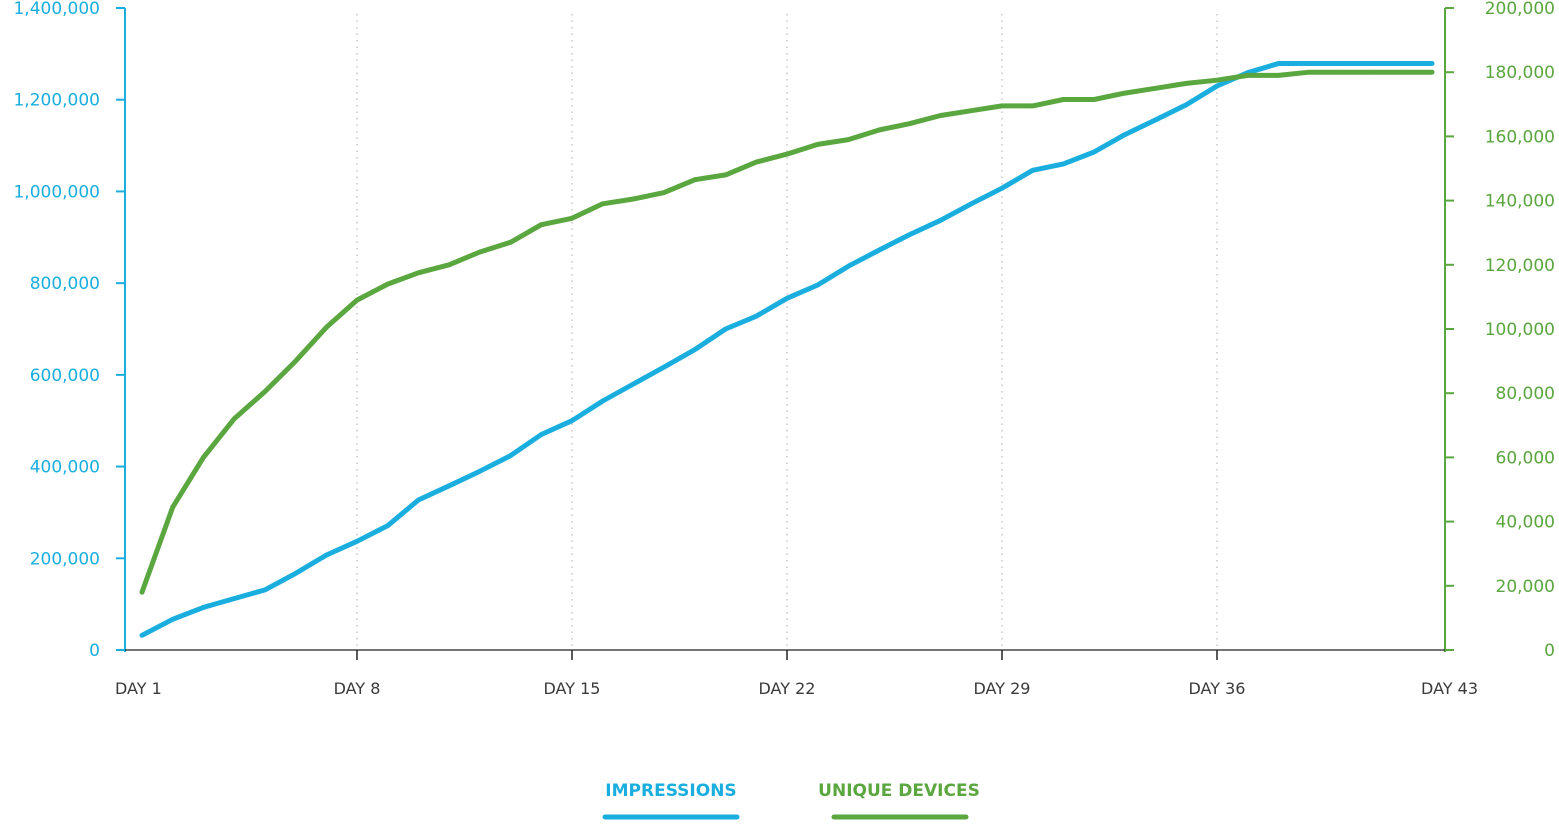  Describe the element at coordinates (1520, 202) in the screenshot. I see `y-right-tick-label: 140,000` at that location.